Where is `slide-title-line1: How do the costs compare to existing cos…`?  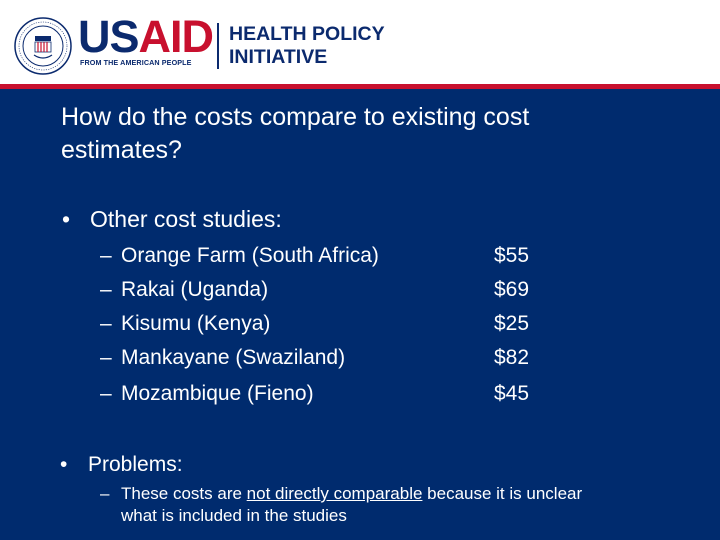 slide-title-line1: How do the costs compare to existing cos… is located at coordinates (295, 117).